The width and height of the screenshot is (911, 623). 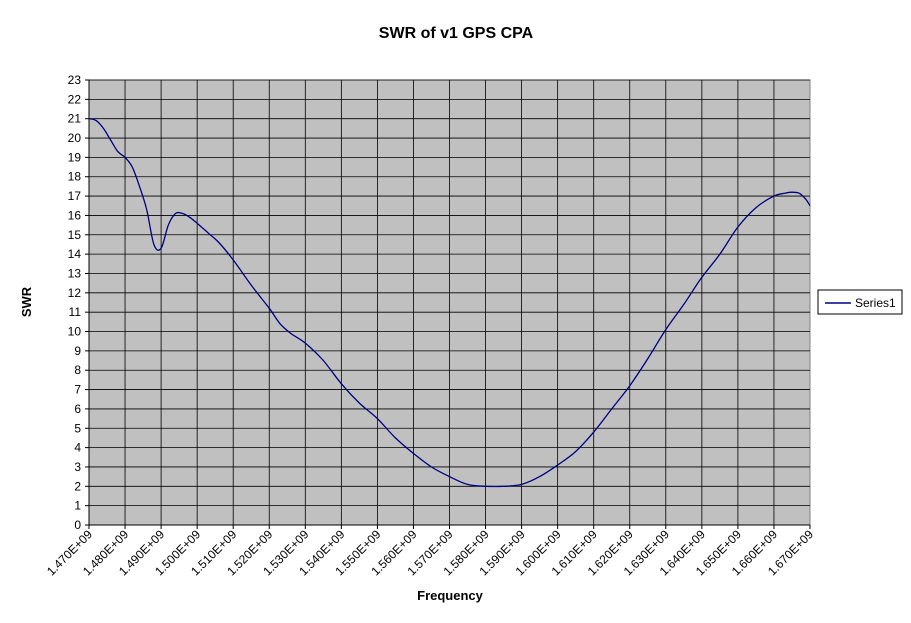 I want to click on legend: Series1, so click(x=860, y=302).